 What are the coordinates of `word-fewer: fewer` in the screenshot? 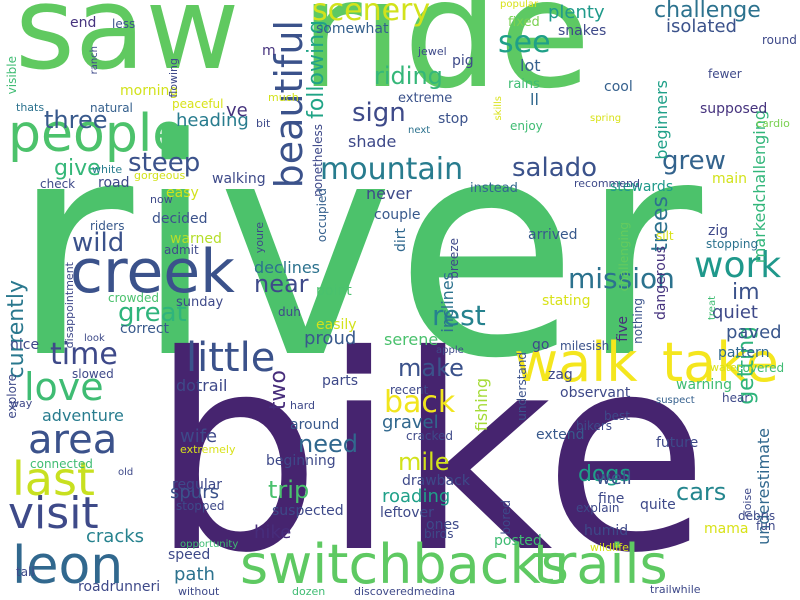 It's located at (725, 74).